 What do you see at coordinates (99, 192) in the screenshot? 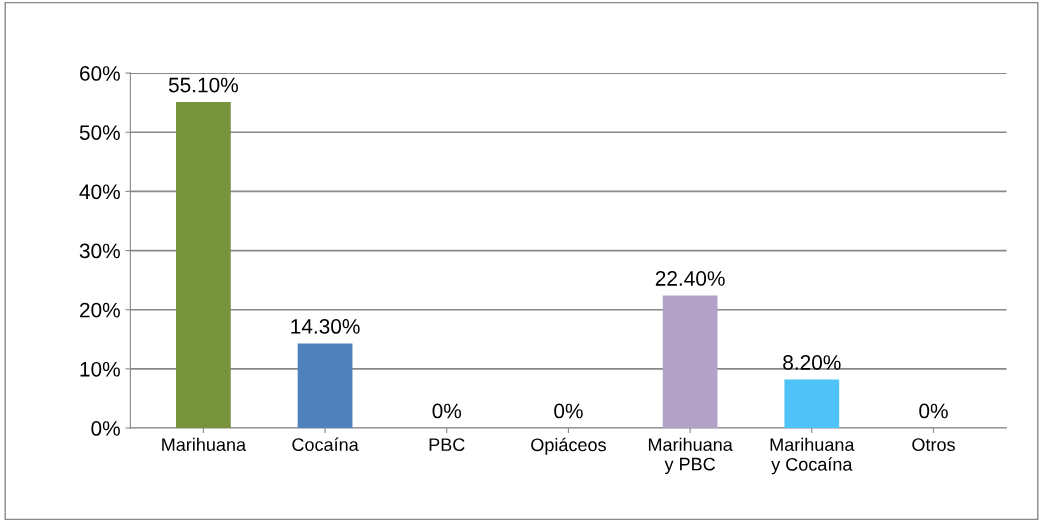
I see `y-tick-label: 40%` at bounding box center [99, 192].